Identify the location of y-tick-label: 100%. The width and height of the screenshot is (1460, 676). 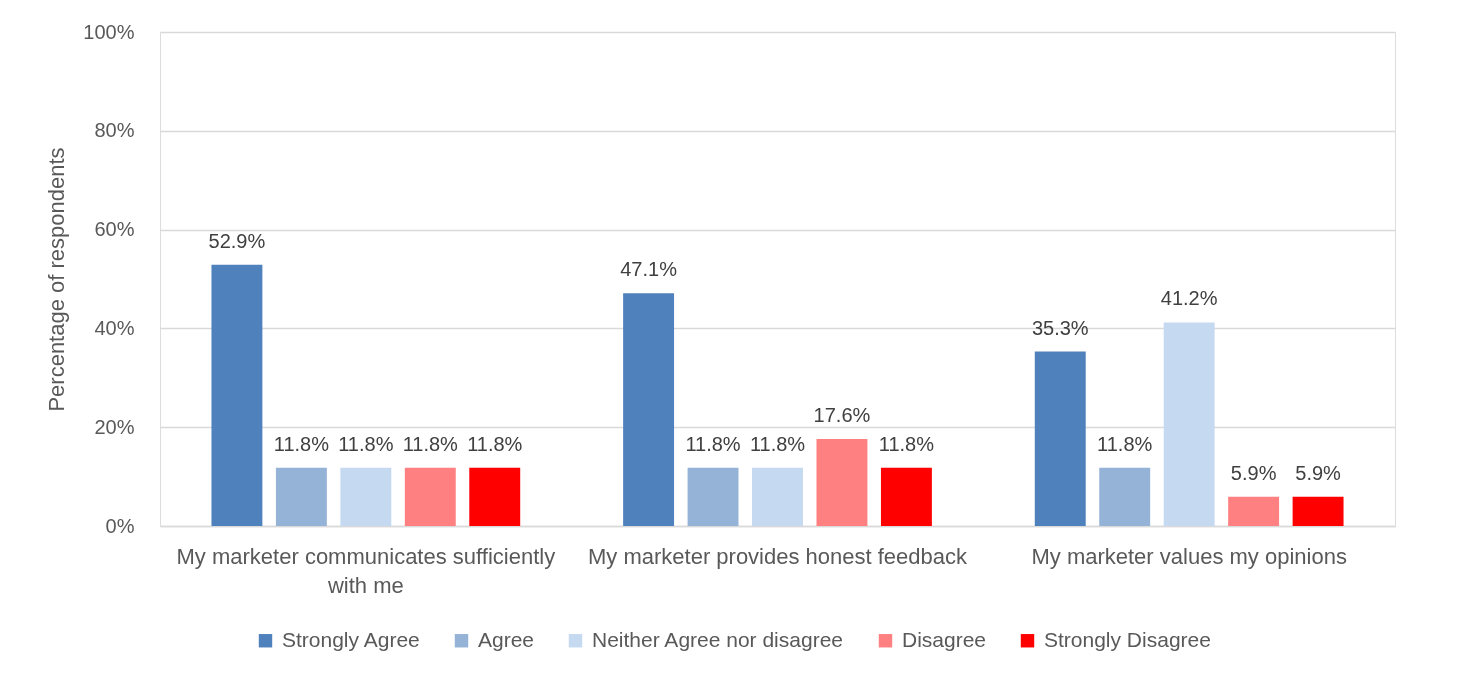
(109, 31).